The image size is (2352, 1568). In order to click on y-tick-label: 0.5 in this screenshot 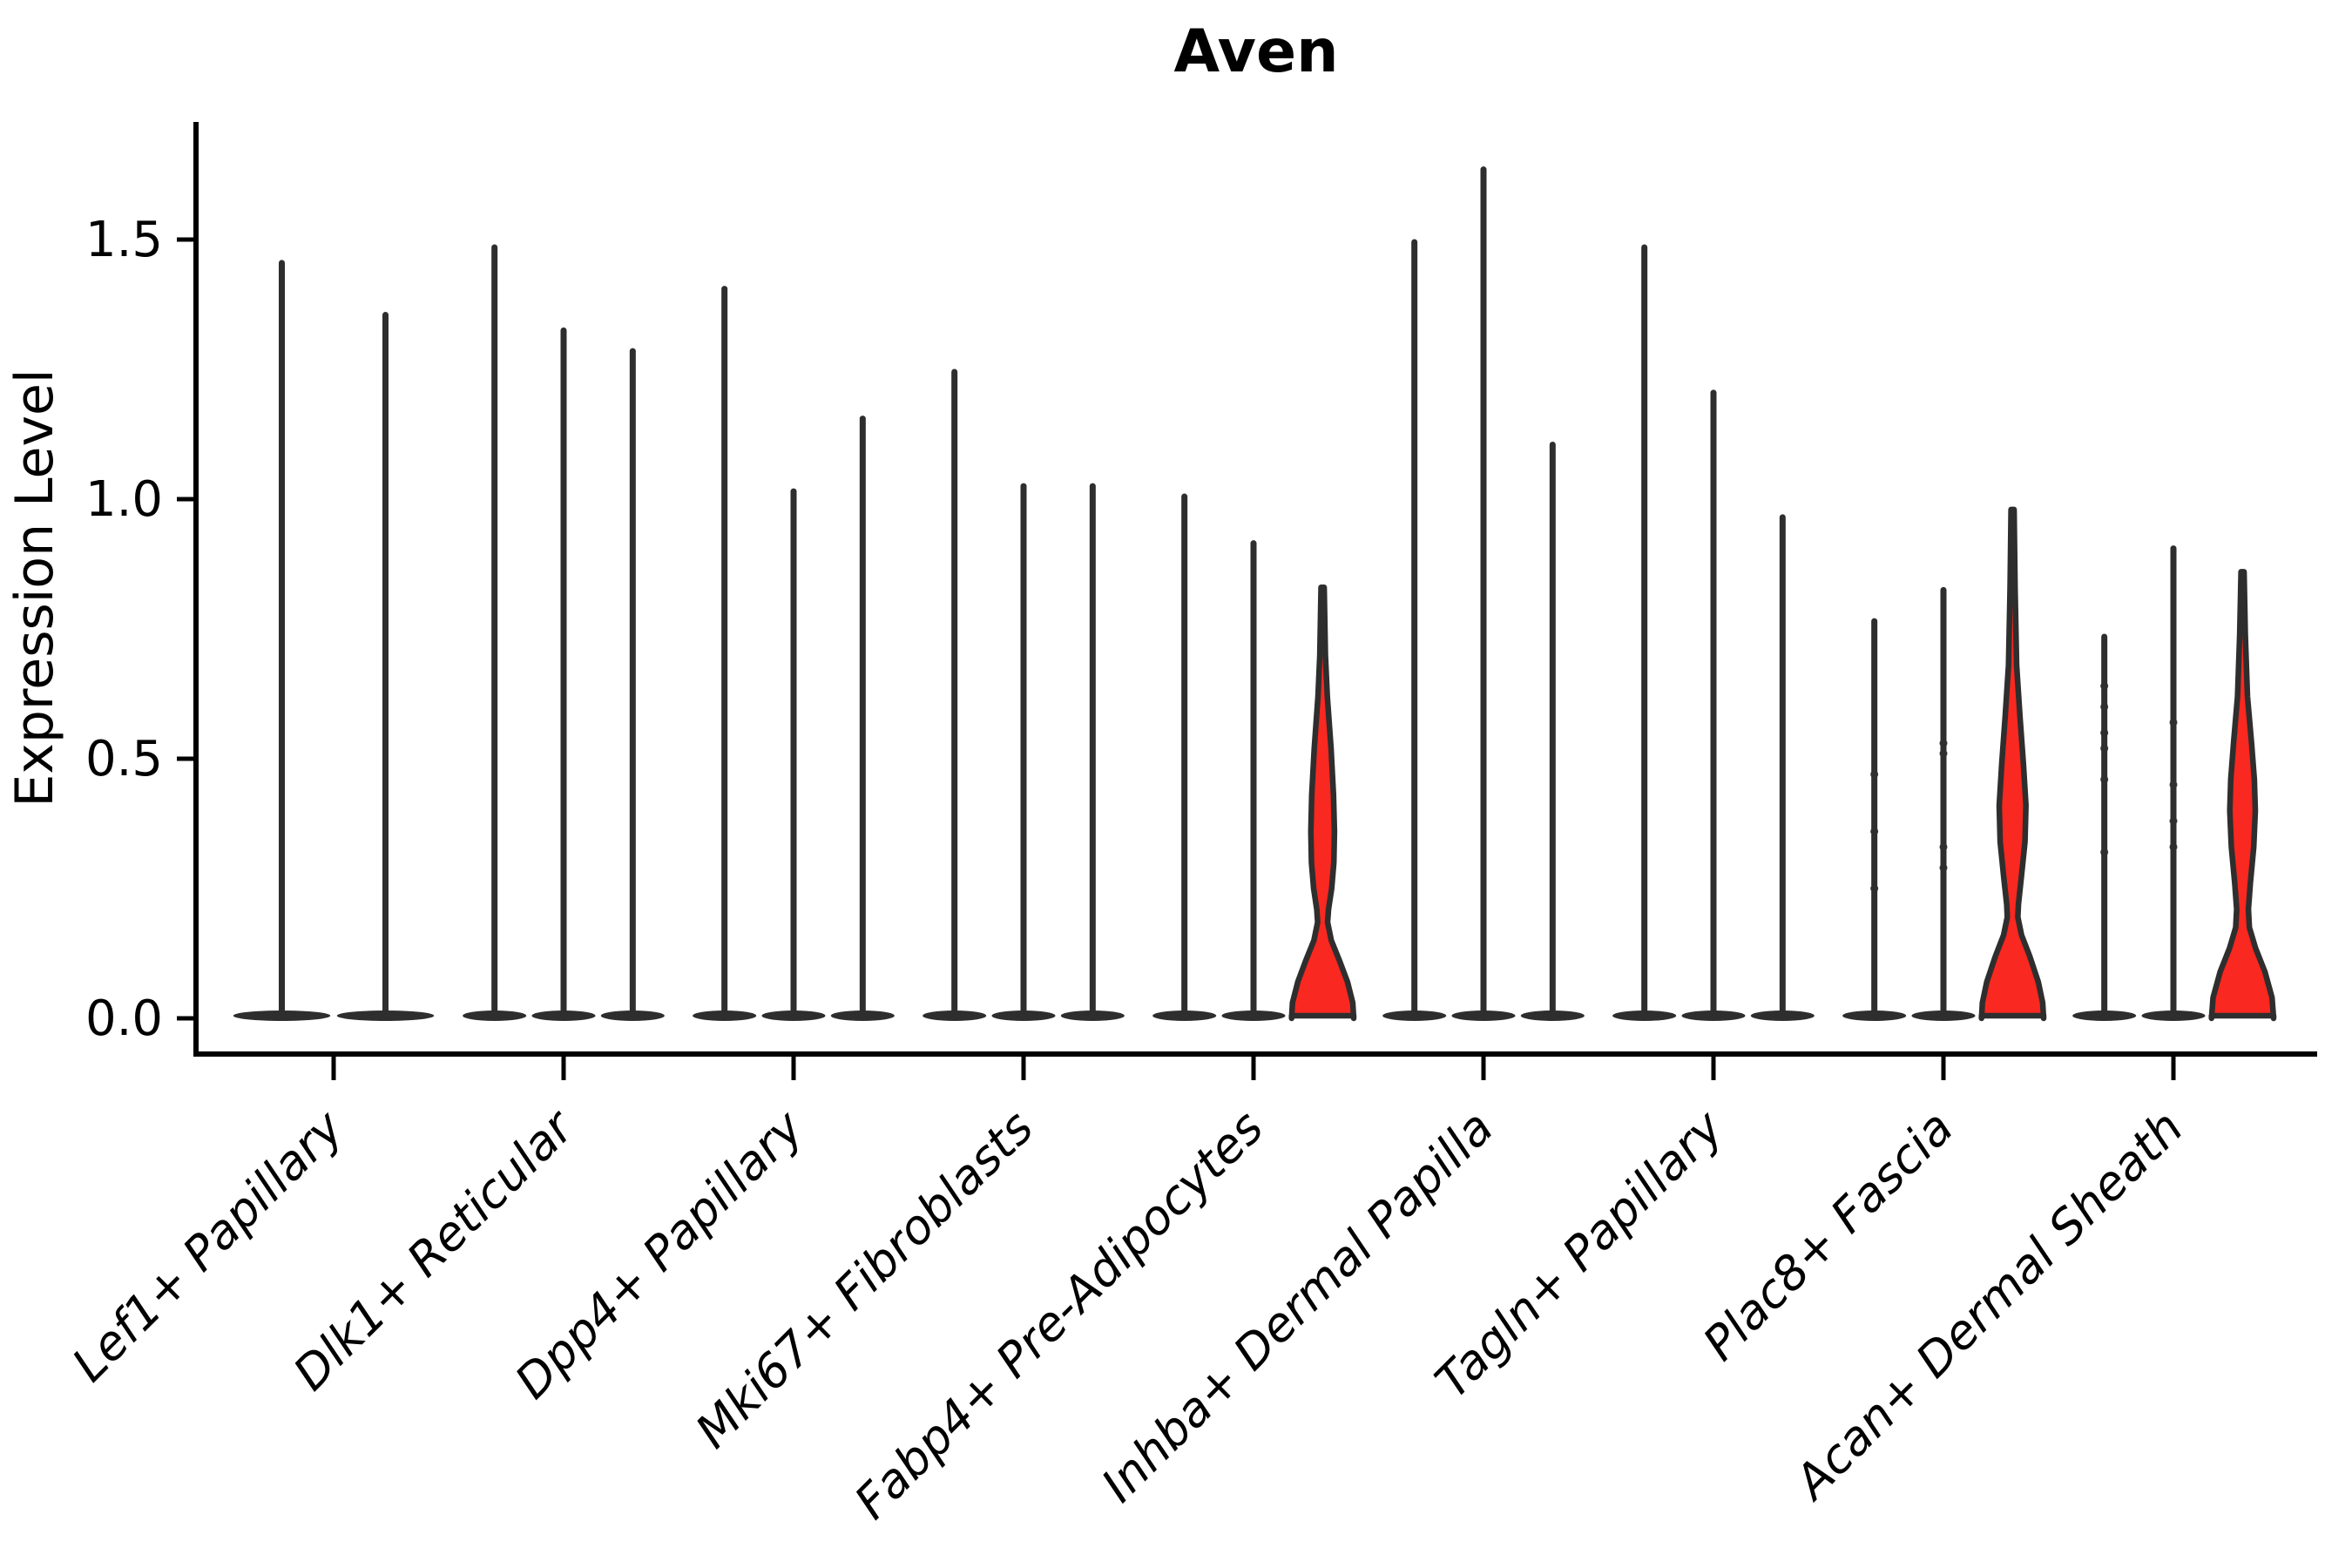, I will do `click(124, 759)`.